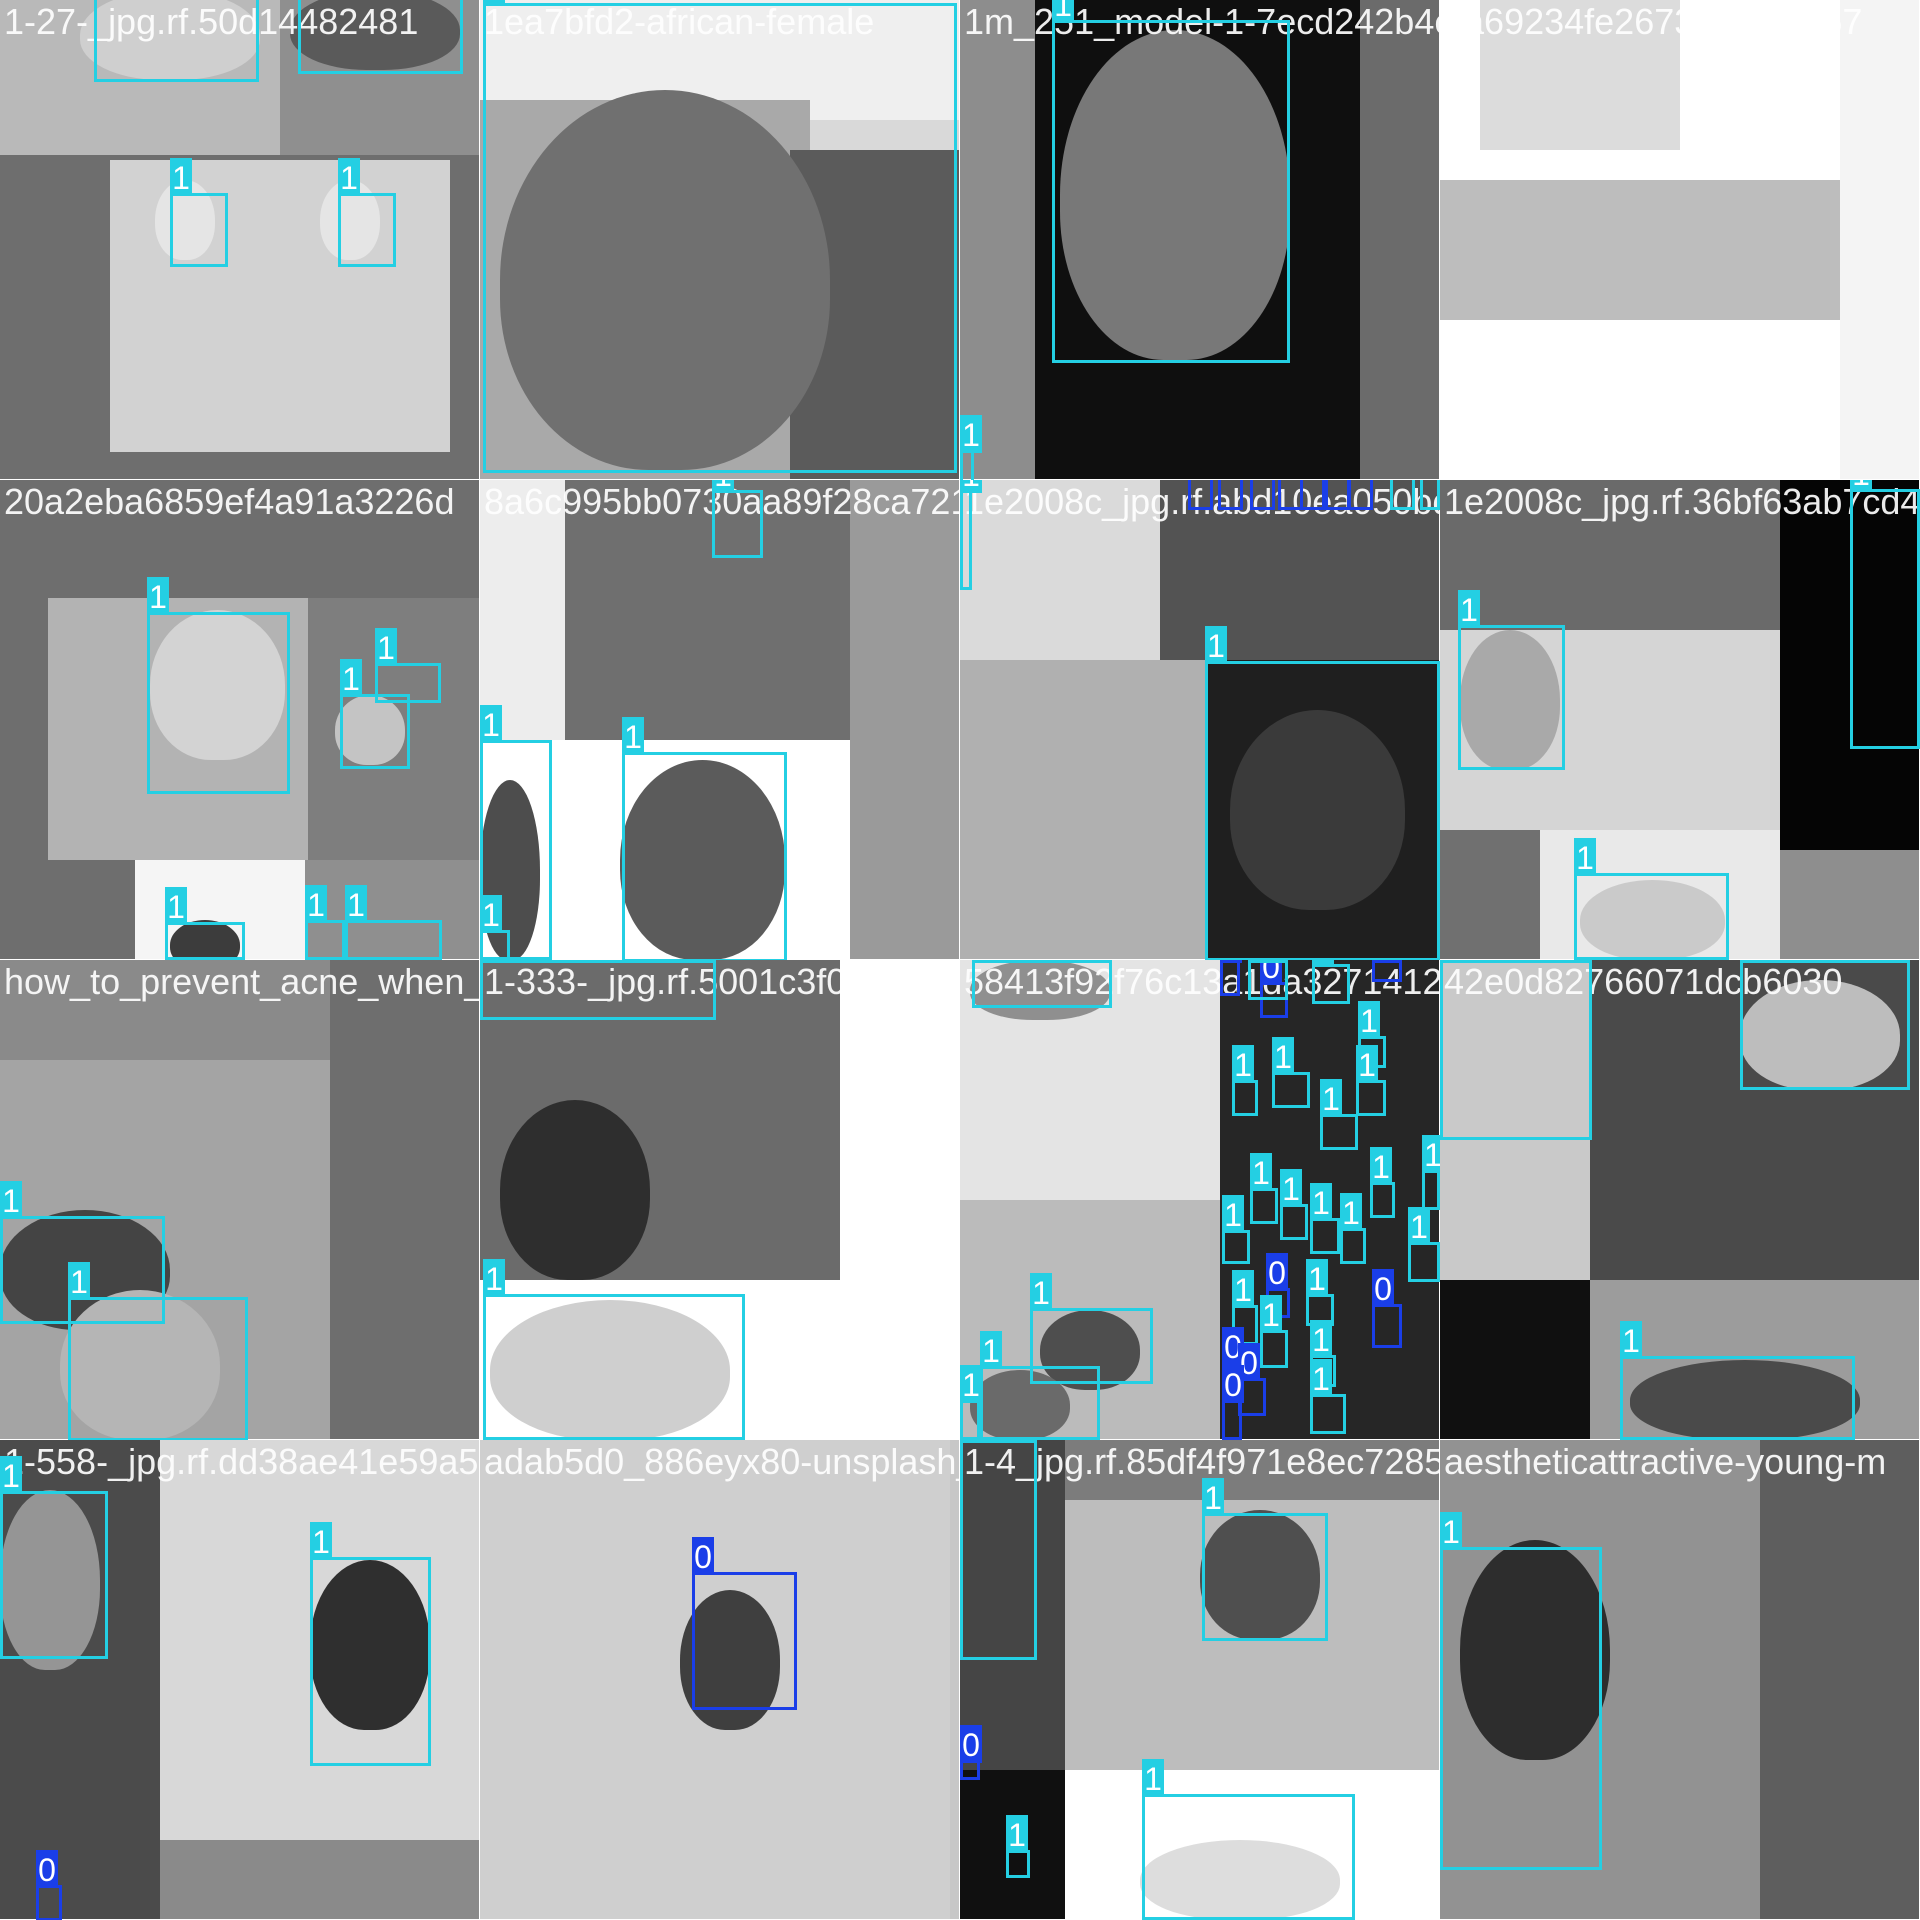 The height and width of the screenshot is (1920, 1920). I want to click on mosaic-tile: 1e2008c_jpg.rf.abd10ea050bd110000000111, so click(1200, 720).